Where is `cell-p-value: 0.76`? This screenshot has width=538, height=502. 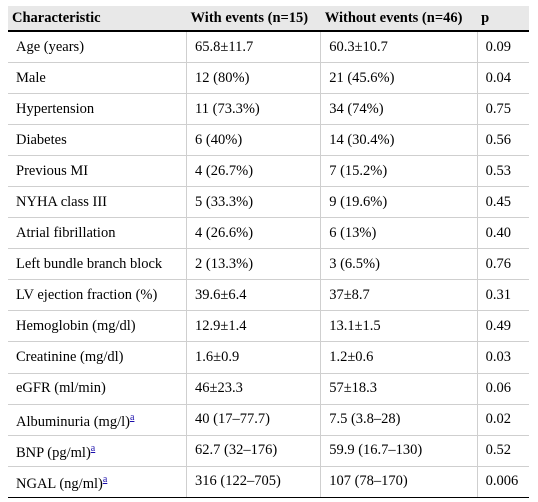
cell-p-value: 0.76 is located at coordinates (502, 264).